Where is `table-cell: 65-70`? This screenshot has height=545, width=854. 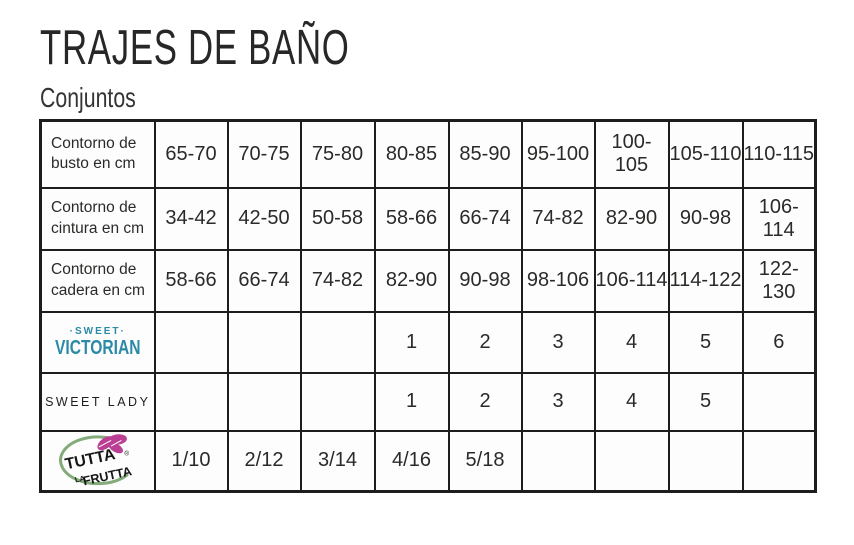 table-cell: 65-70 is located at coordinates (191, 154).